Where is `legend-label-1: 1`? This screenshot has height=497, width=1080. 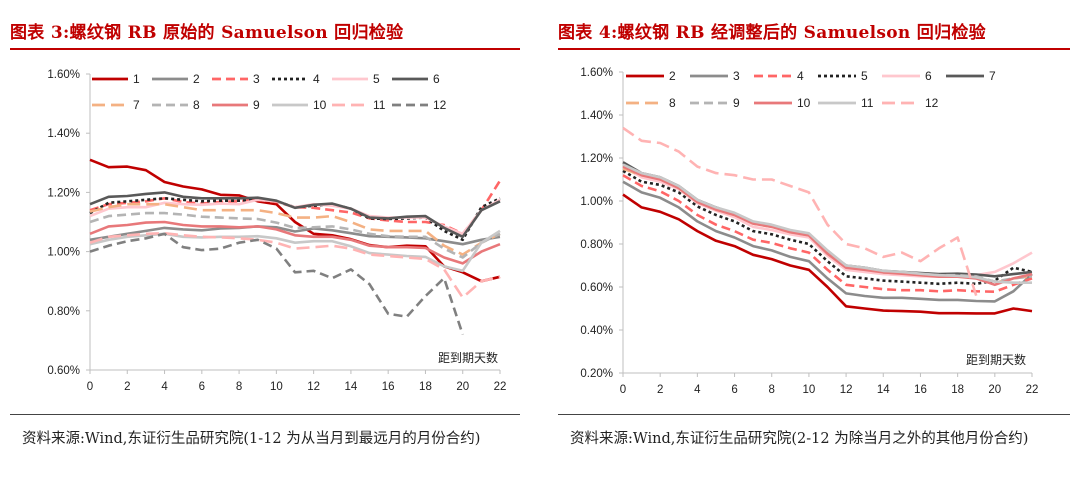
legend-label-1: 1 is located at coordinates (136, 79).